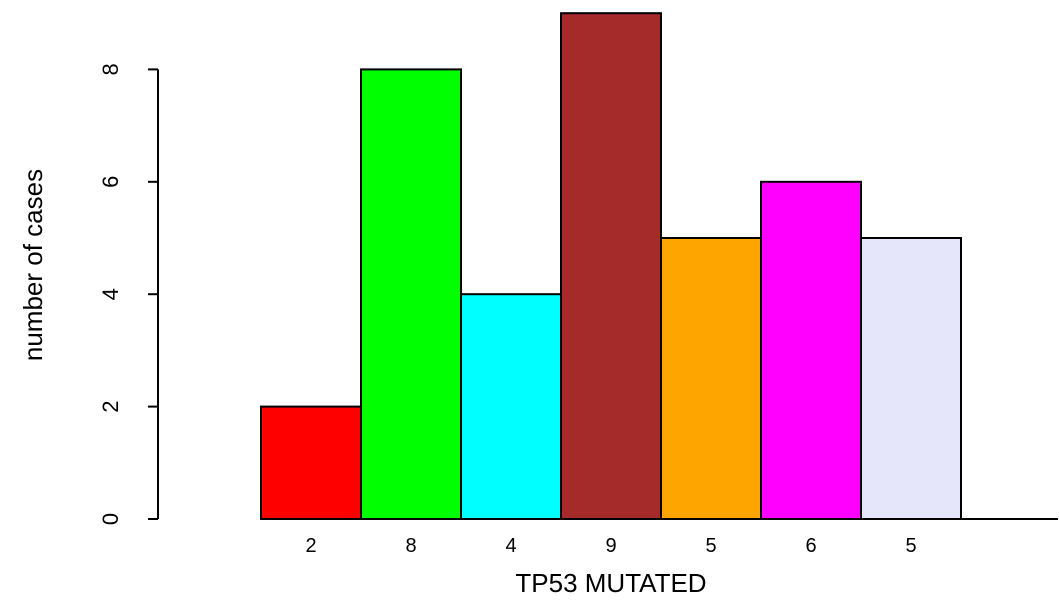 This screenshot has width=1059, height=603. I want to click on x-tick-label: 8, so click(410, 546).